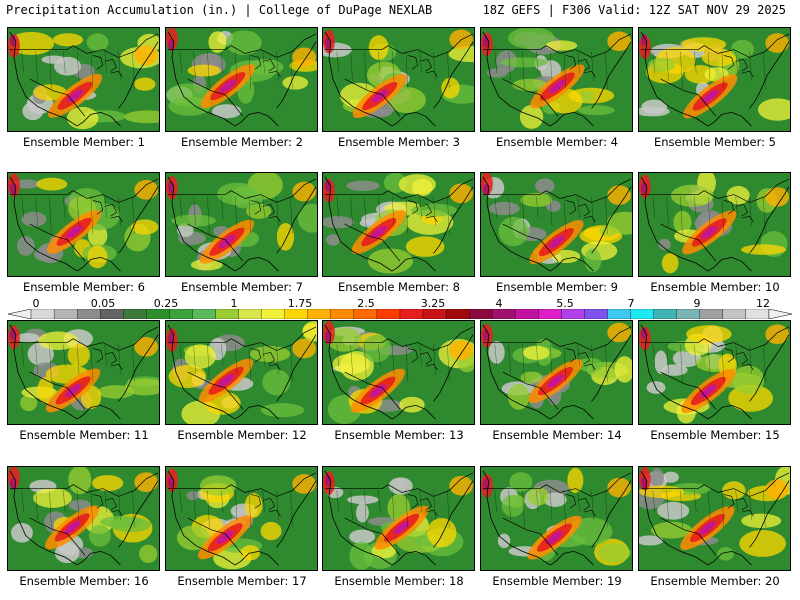  I want to click on ensemble-member-caption: Ensemble Member: 4, so click(557, 142).